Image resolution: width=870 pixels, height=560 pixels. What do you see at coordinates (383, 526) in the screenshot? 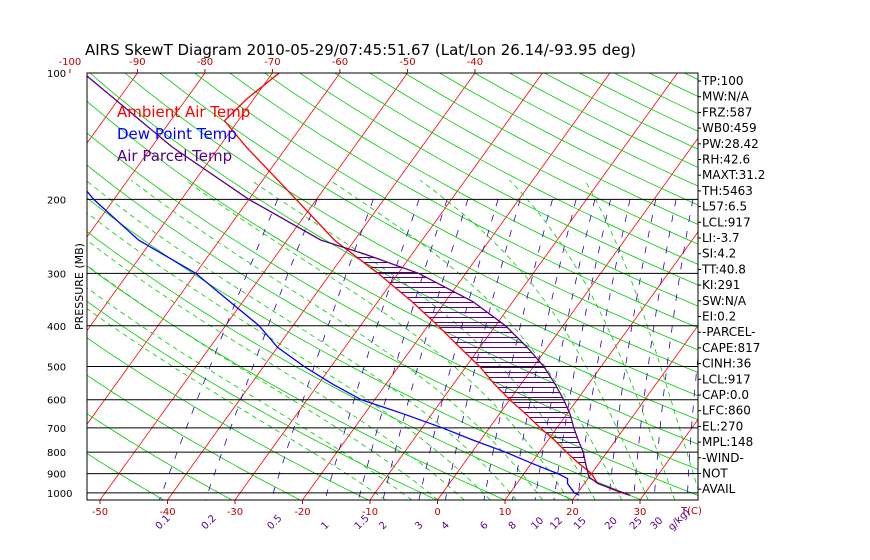
I see `mixing-ratio-label: 2` at bounding box center [383, 526].